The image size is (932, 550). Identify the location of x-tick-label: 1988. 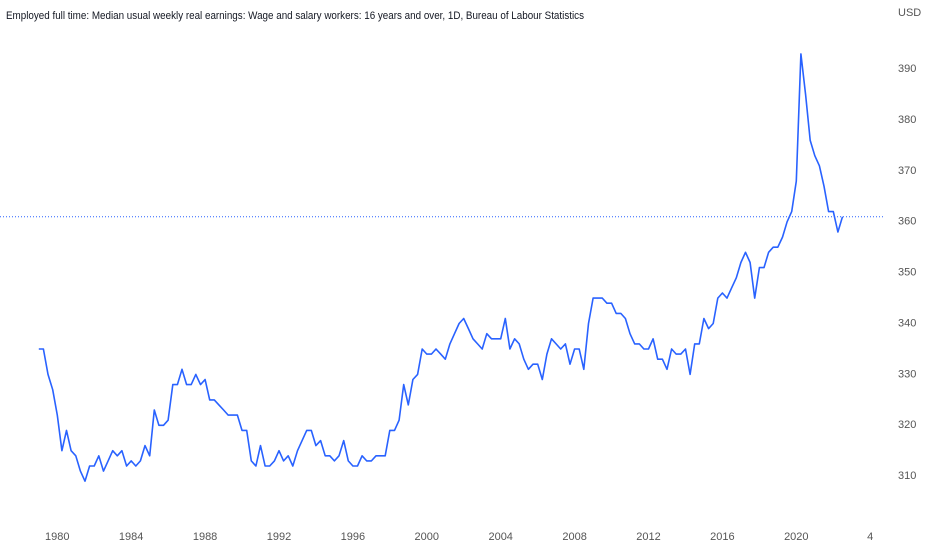
(205, 537).